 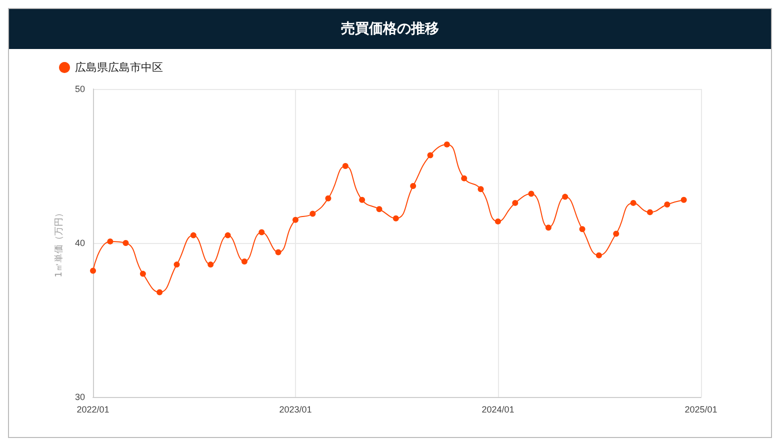 I want to click on y-tick-label: 40, so click(x=79, y=243).